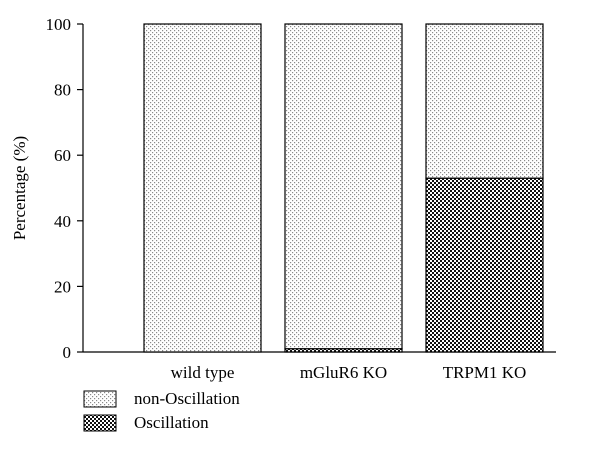 This screenshot has width=592, height=463. Describe the element at coordinates (19, 188) in the screenshot. I see `y-axis-label: Percentage (%)` at that location.